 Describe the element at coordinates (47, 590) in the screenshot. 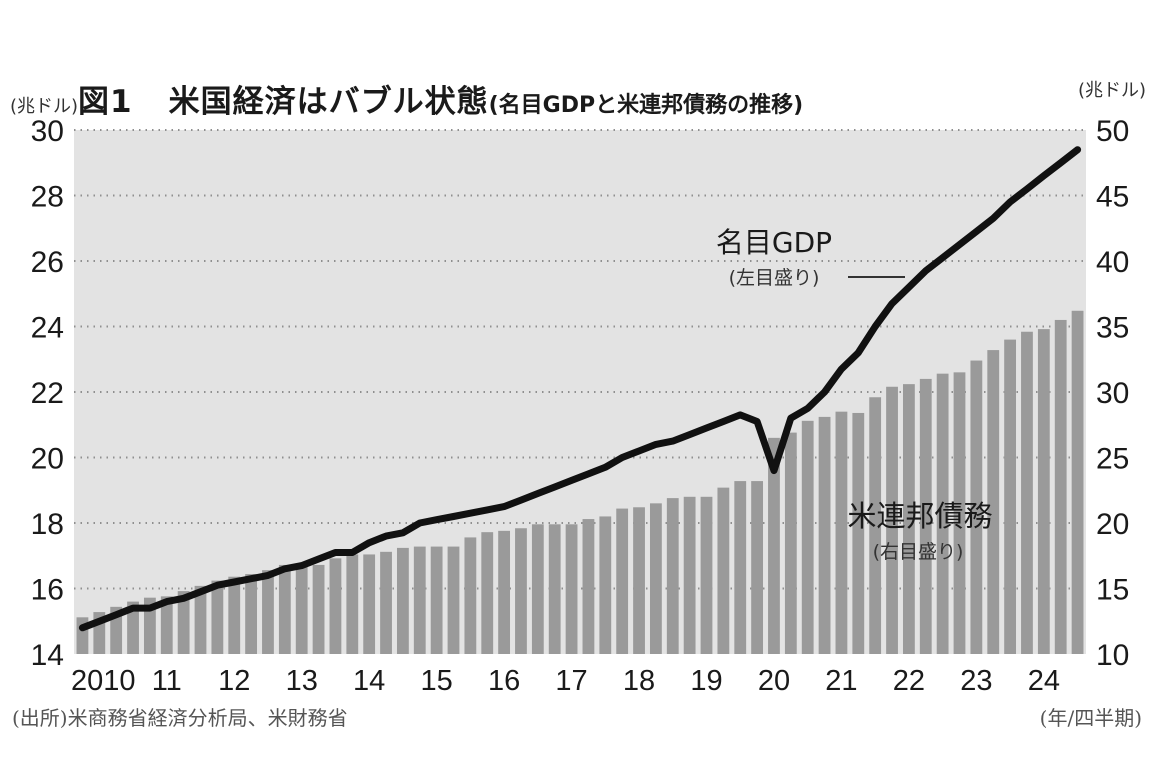

I see `left-tick-label: 16` at that location.